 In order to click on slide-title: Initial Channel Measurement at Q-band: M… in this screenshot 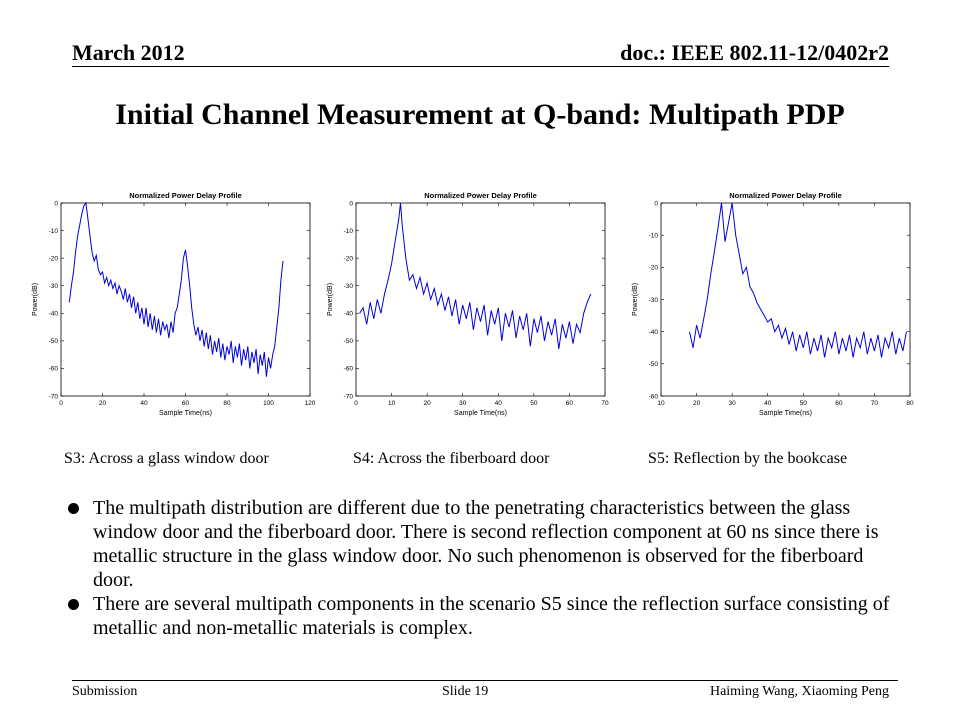, I will do `click(480, 114)`.